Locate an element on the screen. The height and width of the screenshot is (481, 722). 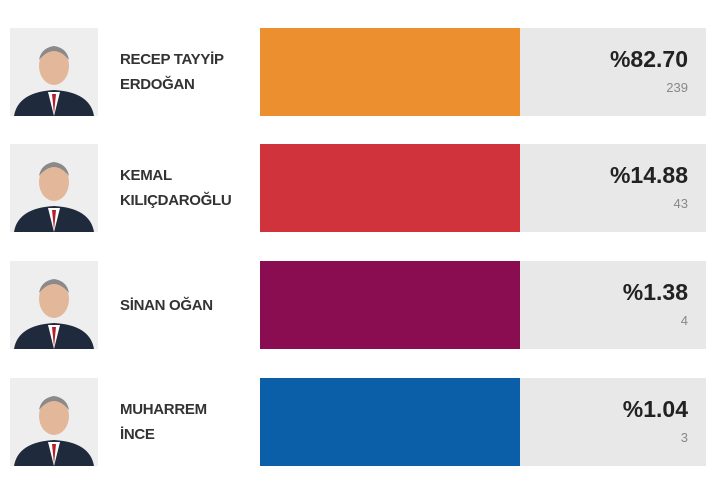
name-line: İNCE is located at coordinates (137, 434).